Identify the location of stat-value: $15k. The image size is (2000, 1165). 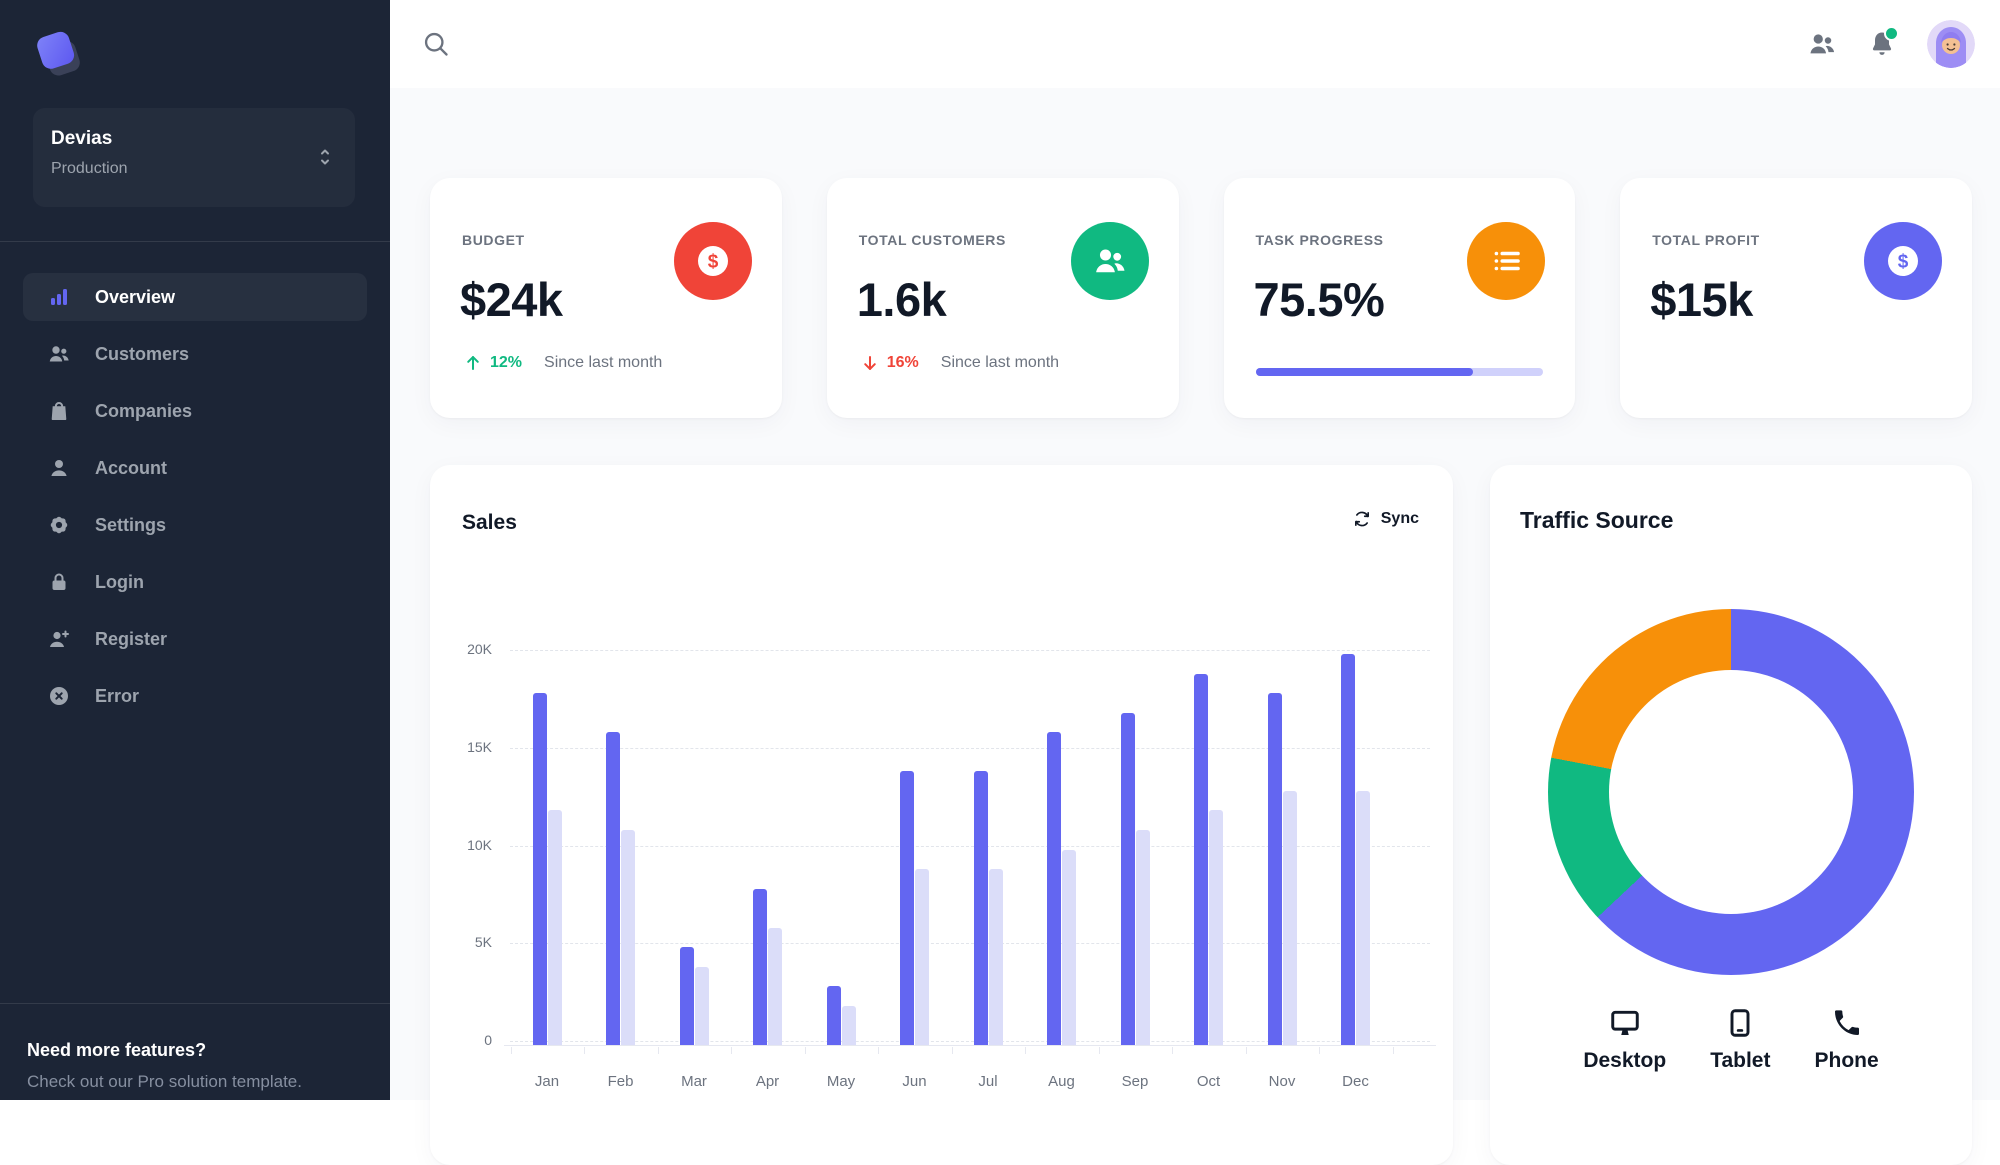
(1701, 299).